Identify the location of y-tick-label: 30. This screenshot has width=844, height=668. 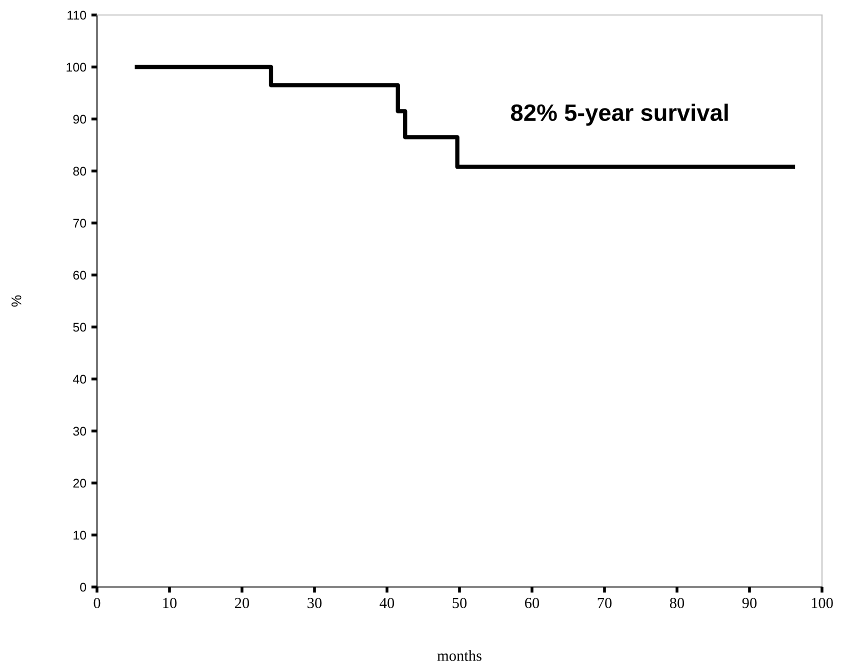
(79, 431).